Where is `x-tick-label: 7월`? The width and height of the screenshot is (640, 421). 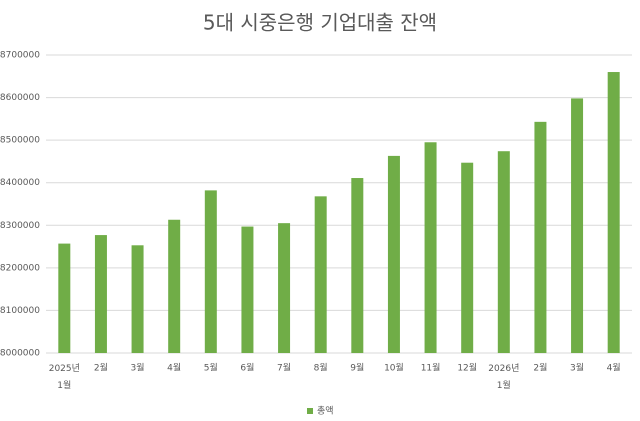 x-tick-label: 7월 is located at coordinates (284, 368).